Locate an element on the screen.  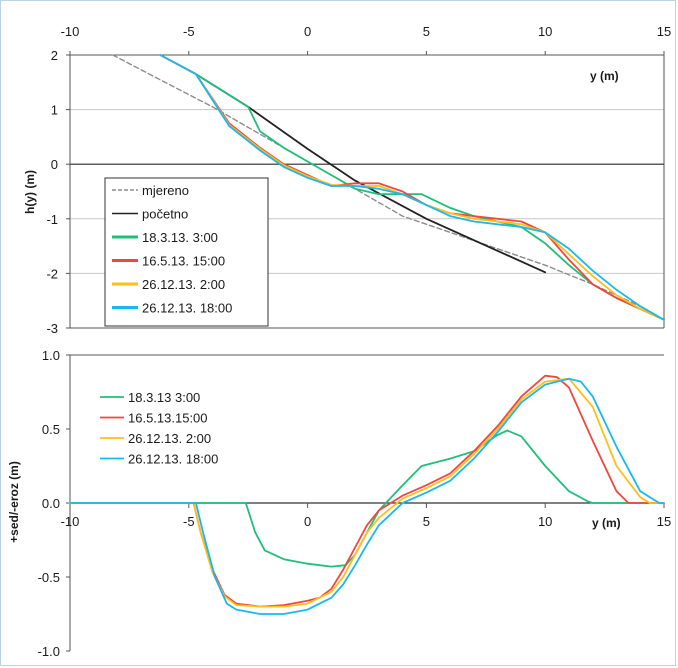
top-y-tick-label: -1 is located at coordinates (52, 219).